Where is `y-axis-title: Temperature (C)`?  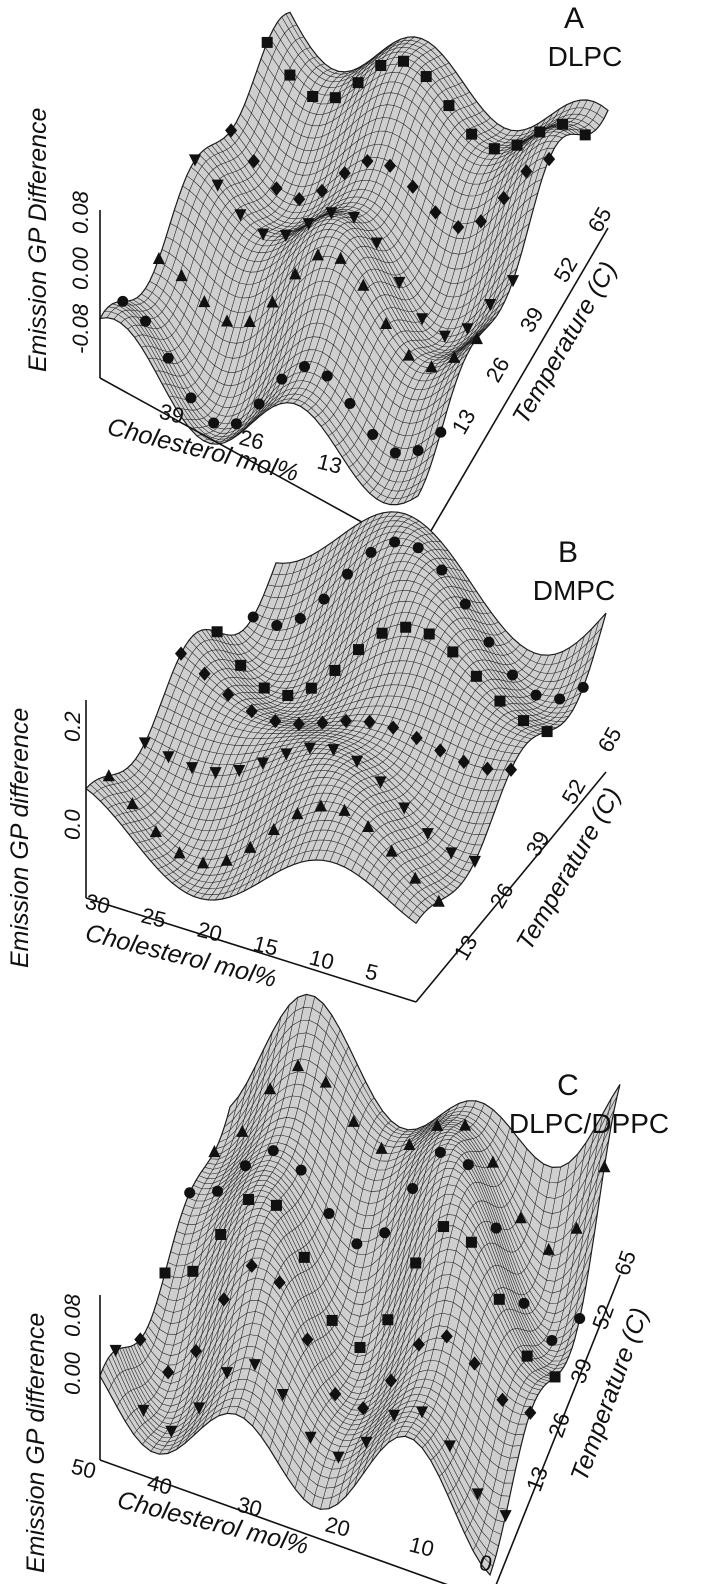
y-axis-title: Temperature (C) is located at coordinates (568, 869).